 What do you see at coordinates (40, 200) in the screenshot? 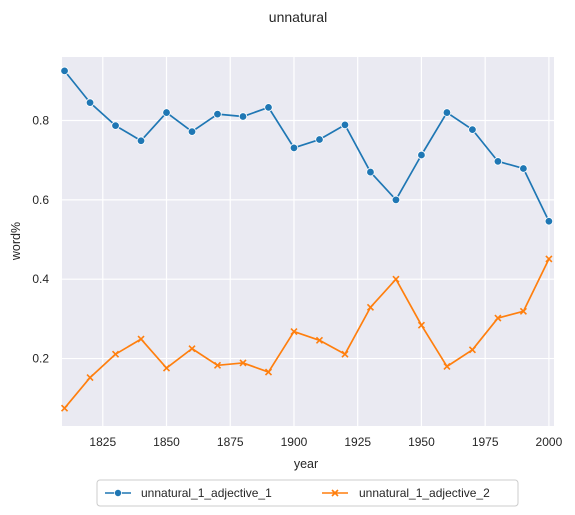
I see `y-tick-label: 0.6` at bounding box center [40, 200].